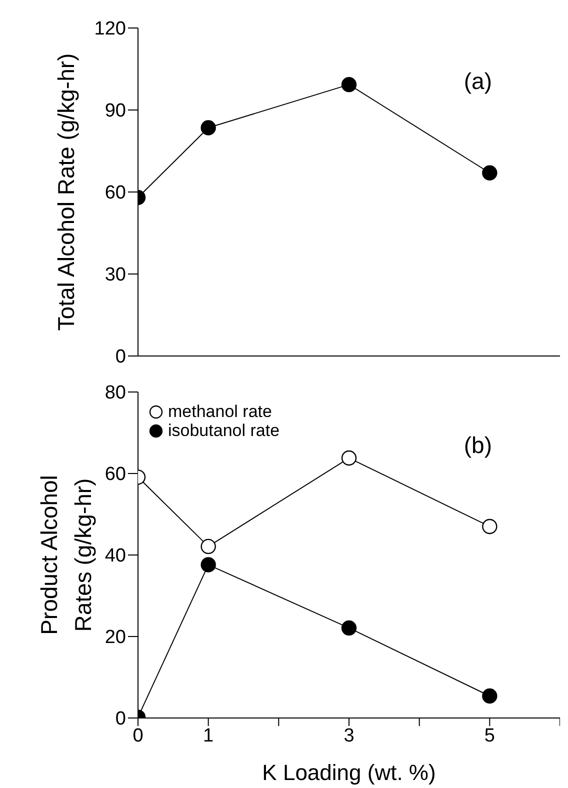 The width and height of the screenshot is (568, 788). What do you see at coordinates (115, 111) in the screenshot?
I see `y-tick-label: 90` at bounding box center [115, 111].